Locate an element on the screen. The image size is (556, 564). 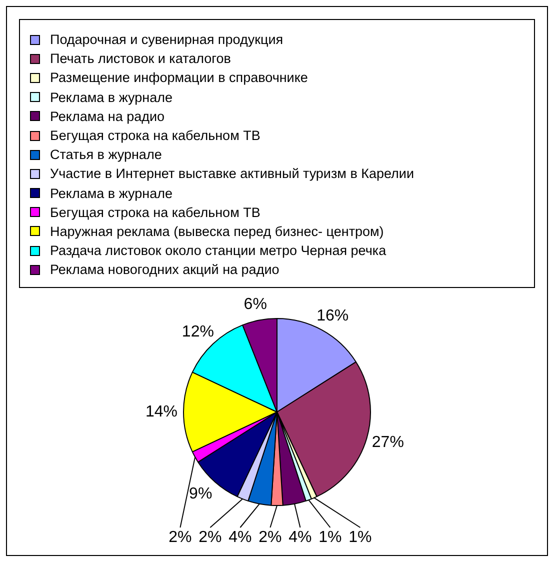
legend-label: Раздача листовок около станции метро Черная речка is located at coordinates (218, 250).